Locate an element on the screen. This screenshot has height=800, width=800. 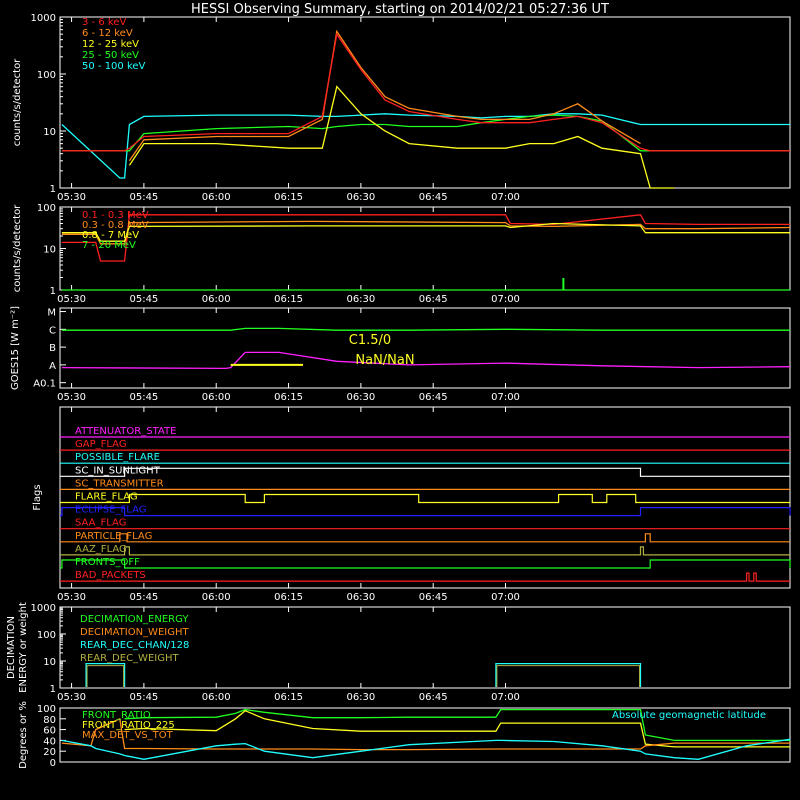
legend-entry: REAR_DEC_CHAN/128 is located at coordinates (134, 645).